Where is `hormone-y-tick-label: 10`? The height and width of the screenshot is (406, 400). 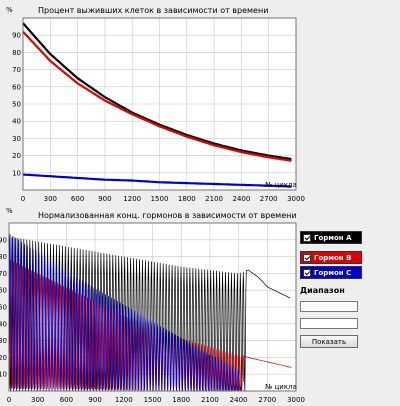 hormone-y-tick-label: 10 is located at coordinates (3, 375).